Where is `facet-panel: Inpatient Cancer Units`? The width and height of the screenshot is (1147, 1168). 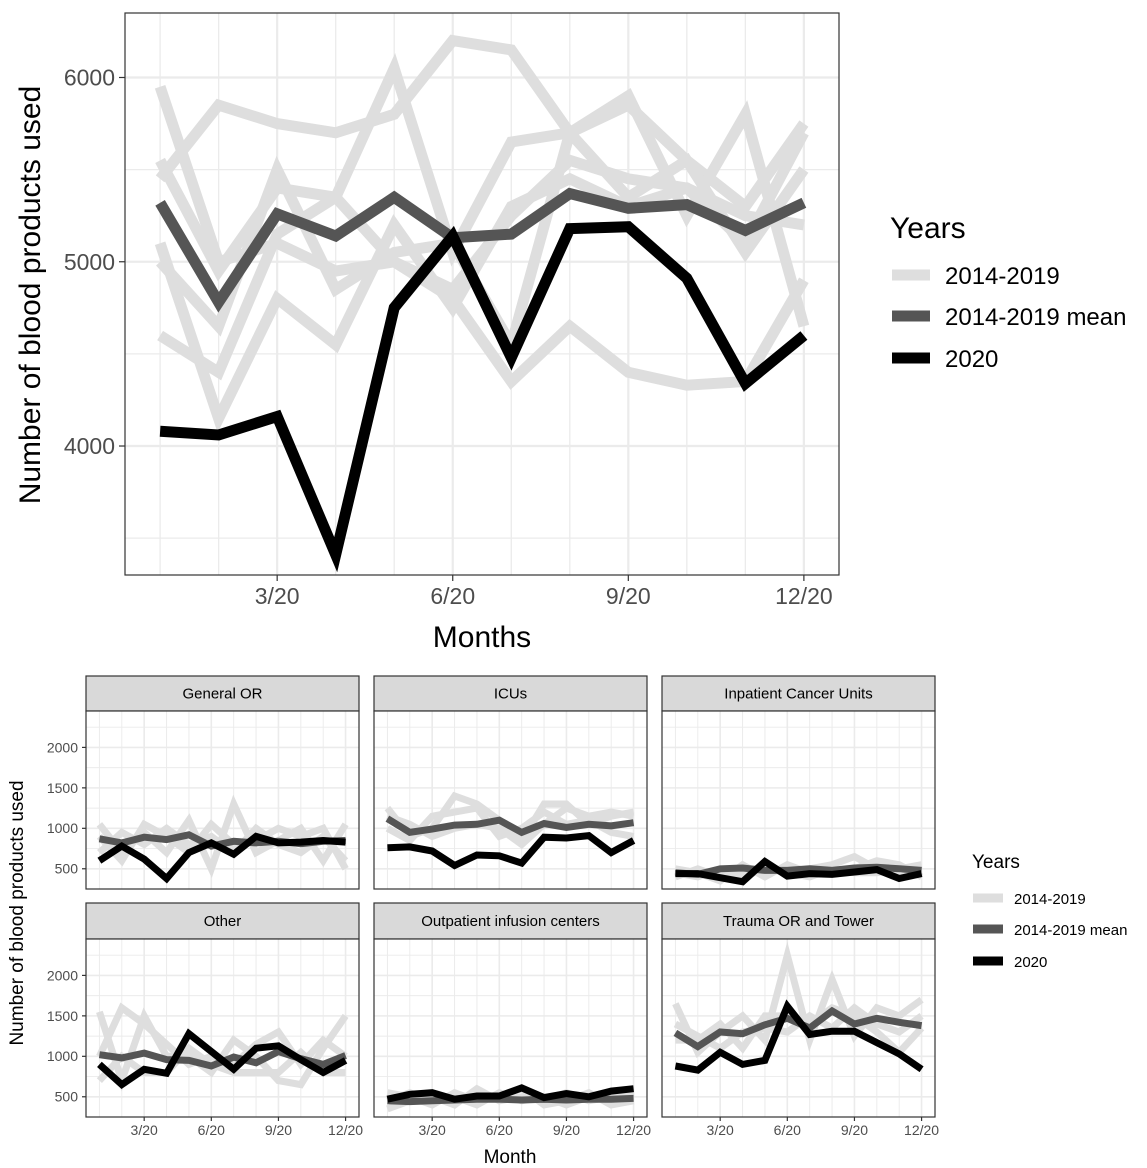
facet-panel: Inpatient Cancer Units is located at coordinates (798, 782).